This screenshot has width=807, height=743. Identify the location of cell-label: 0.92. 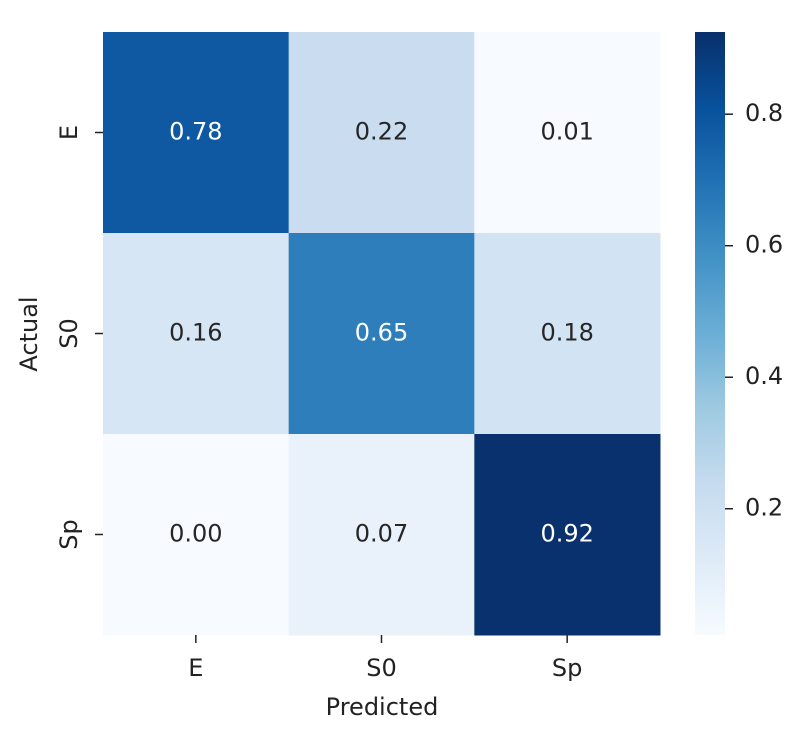
(566, 534).